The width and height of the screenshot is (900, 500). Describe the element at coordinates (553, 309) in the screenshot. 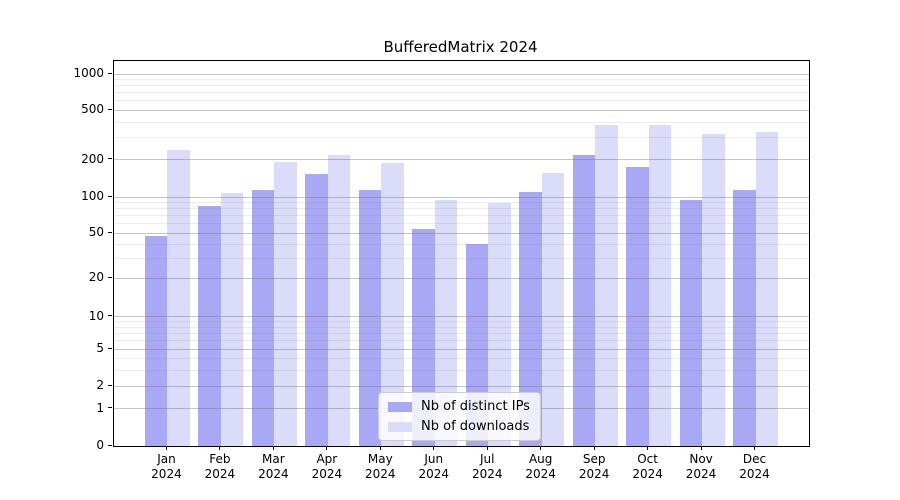

I see `bar-downloads-aug` at that location.